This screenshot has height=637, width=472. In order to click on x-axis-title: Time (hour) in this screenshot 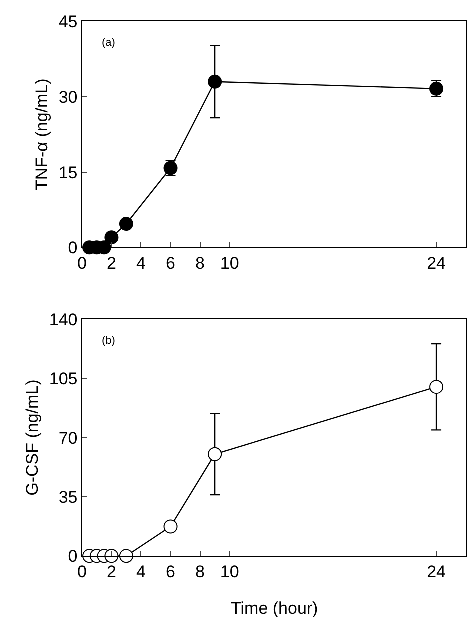, I will do `click(274, 608)`.